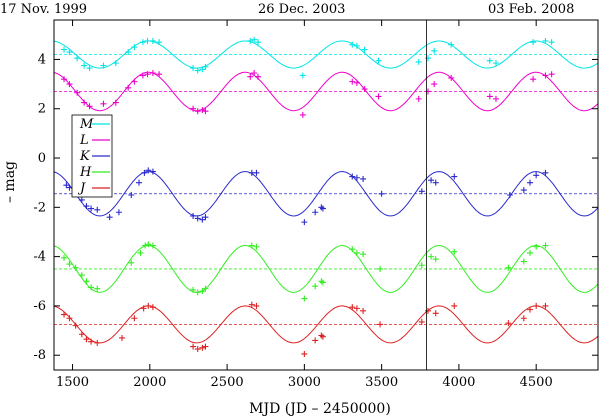 The image size is (600, 420). What do you see at coordinates (149, 382) in the screenshot?
I see `x-tick-label: 2000` at bounding box center [149, 382].